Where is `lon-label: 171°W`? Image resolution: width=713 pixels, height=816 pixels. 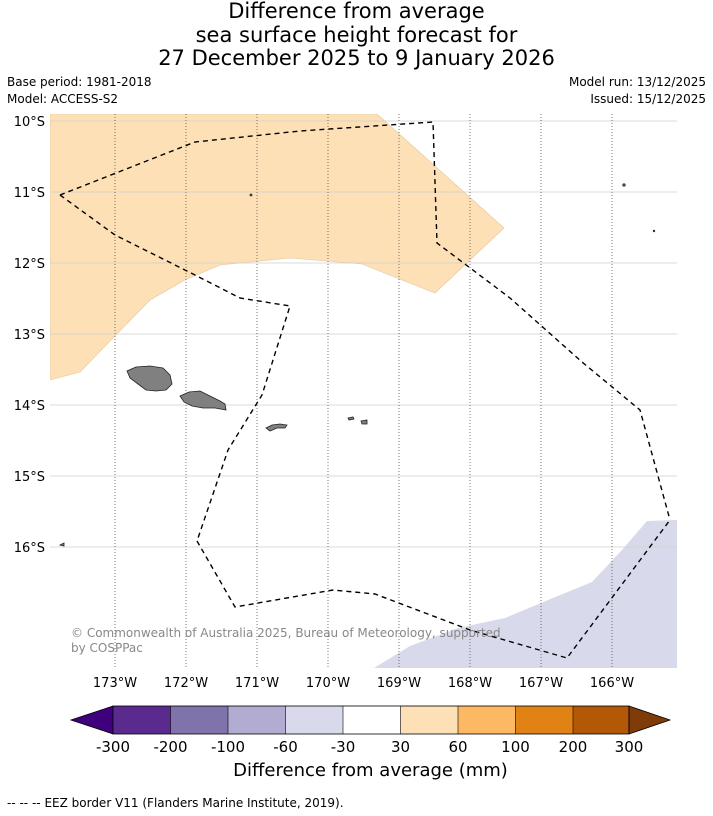
lon-label: 171°W is located at coordinates (257, 683).